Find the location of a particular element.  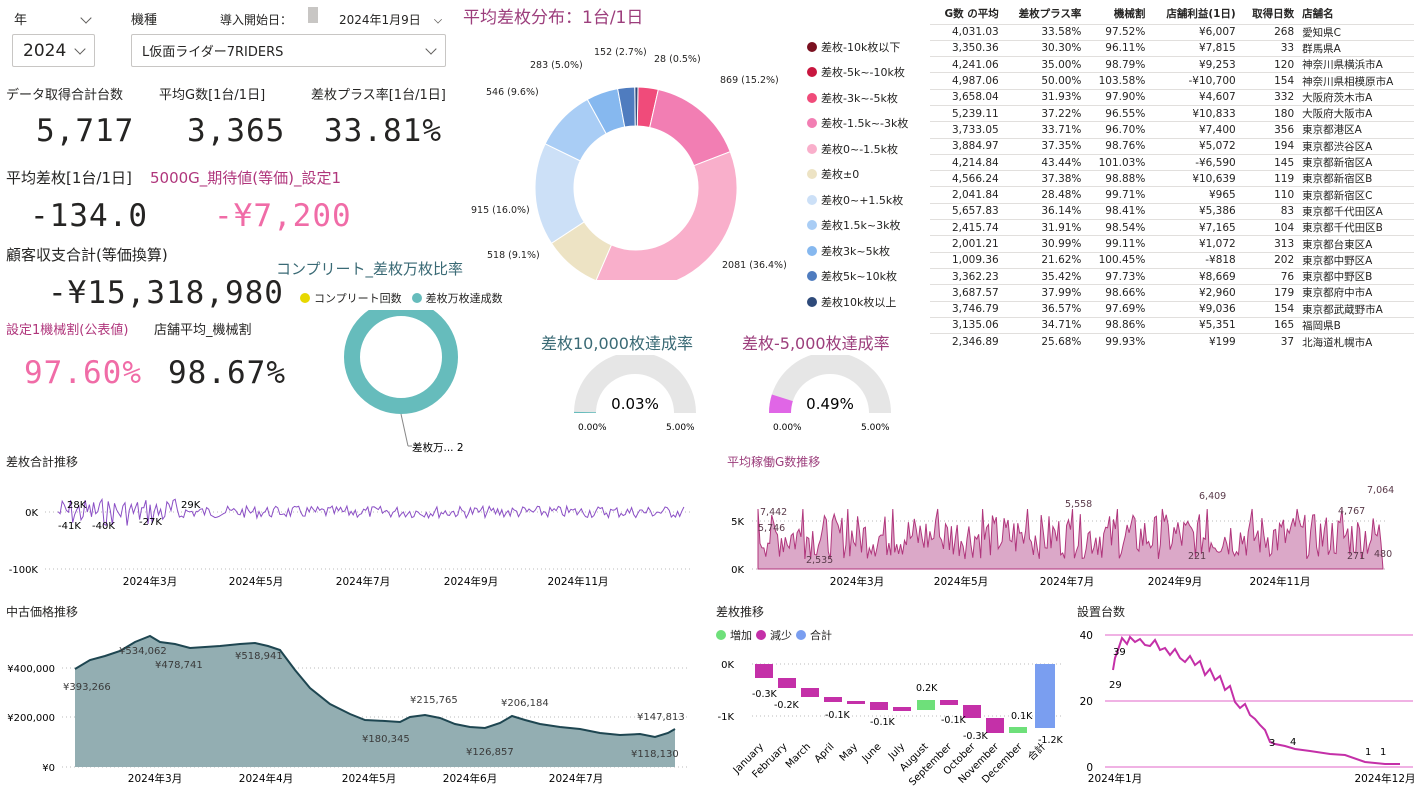

table-cell: ¥5,351 is located at coordinates (1194, 325).